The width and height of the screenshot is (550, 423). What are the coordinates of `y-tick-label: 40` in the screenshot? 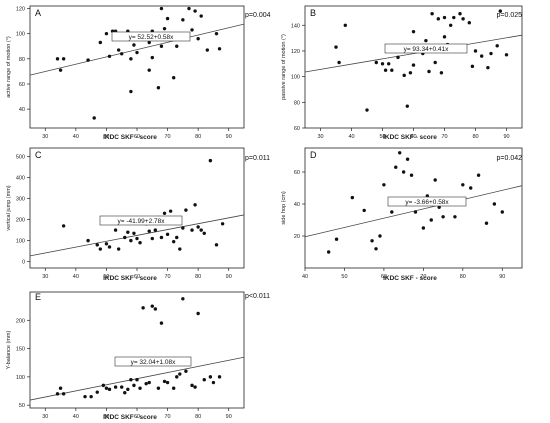 It's located at (22, 110).